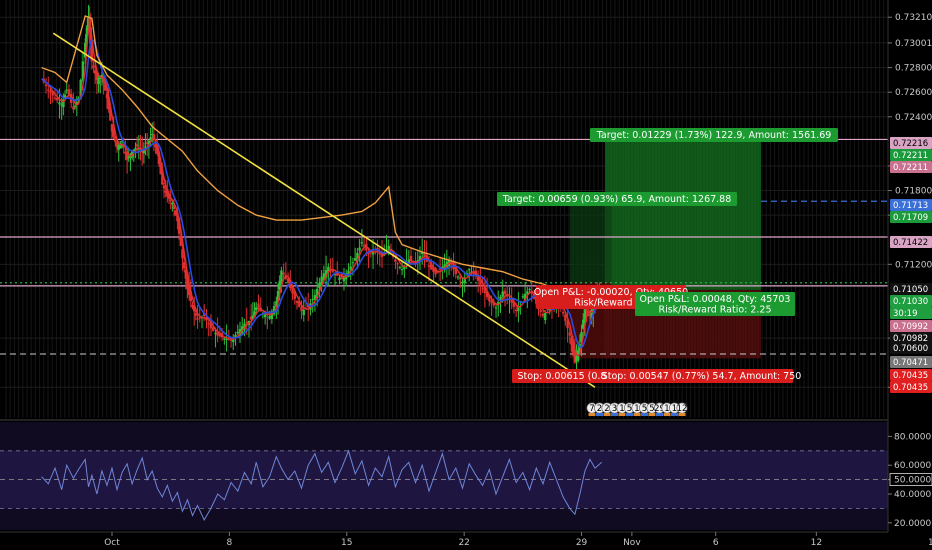 This screenshot has height=550, width=932. I want to click on axis-tick-label: 0.71800, so click(913, 192).